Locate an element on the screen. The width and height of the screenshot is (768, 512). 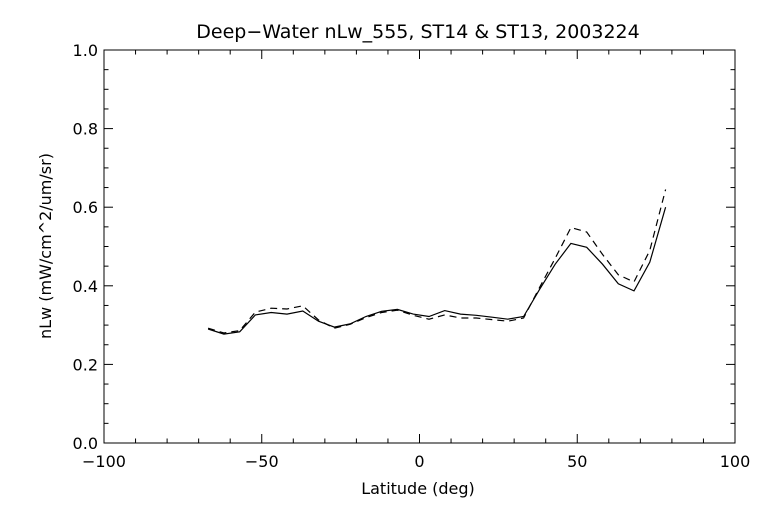
x-tick-labels: −100 −50 0 50 100 is located at coordinates (416, 461).